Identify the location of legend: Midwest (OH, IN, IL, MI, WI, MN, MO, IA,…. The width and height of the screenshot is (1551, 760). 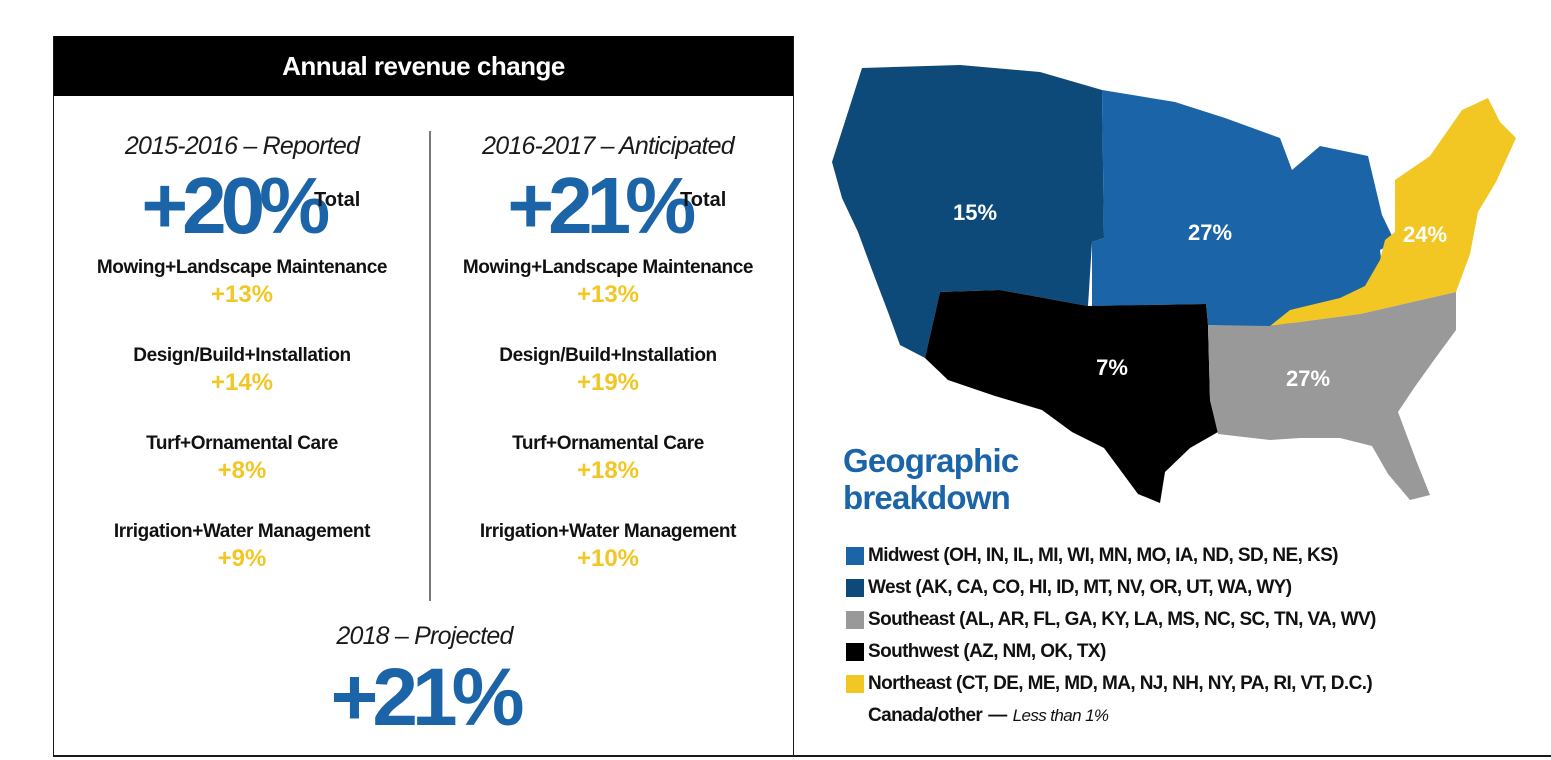
(1111, 636).